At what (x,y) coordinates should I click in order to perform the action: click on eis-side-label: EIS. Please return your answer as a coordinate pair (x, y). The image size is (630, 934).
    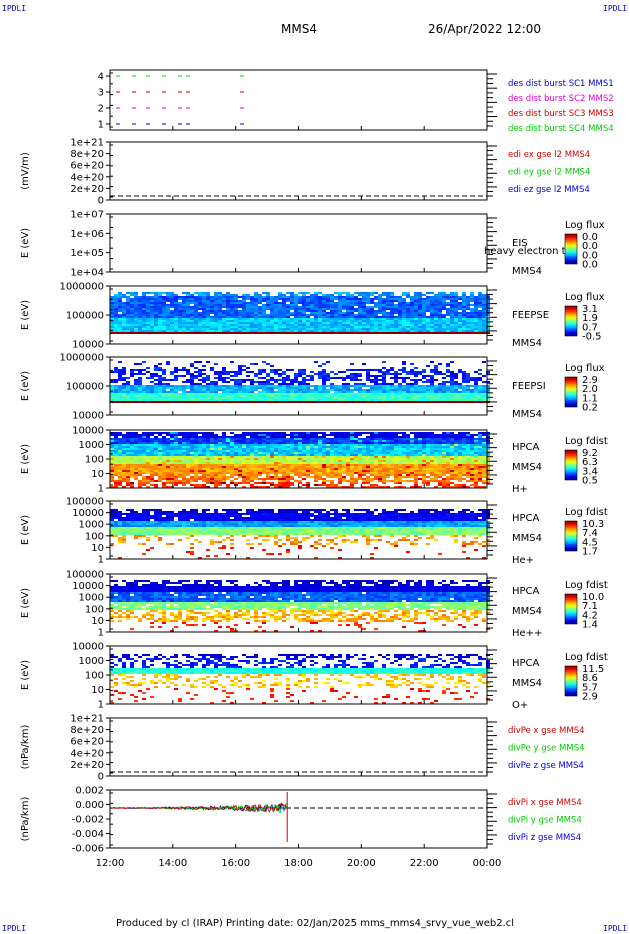
    Looking at the image, I should click on (520, 243).